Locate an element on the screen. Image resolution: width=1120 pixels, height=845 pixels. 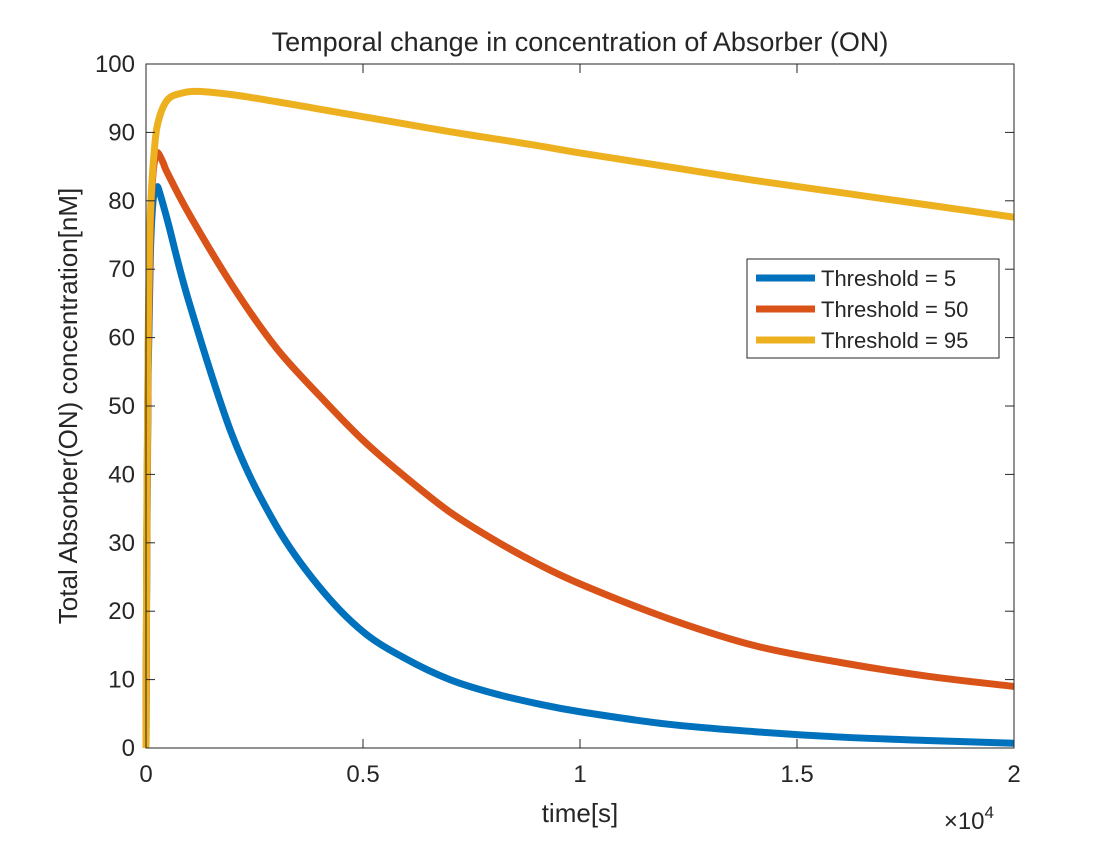
y-tick-label: 50 is located at coordinates (121, 406).